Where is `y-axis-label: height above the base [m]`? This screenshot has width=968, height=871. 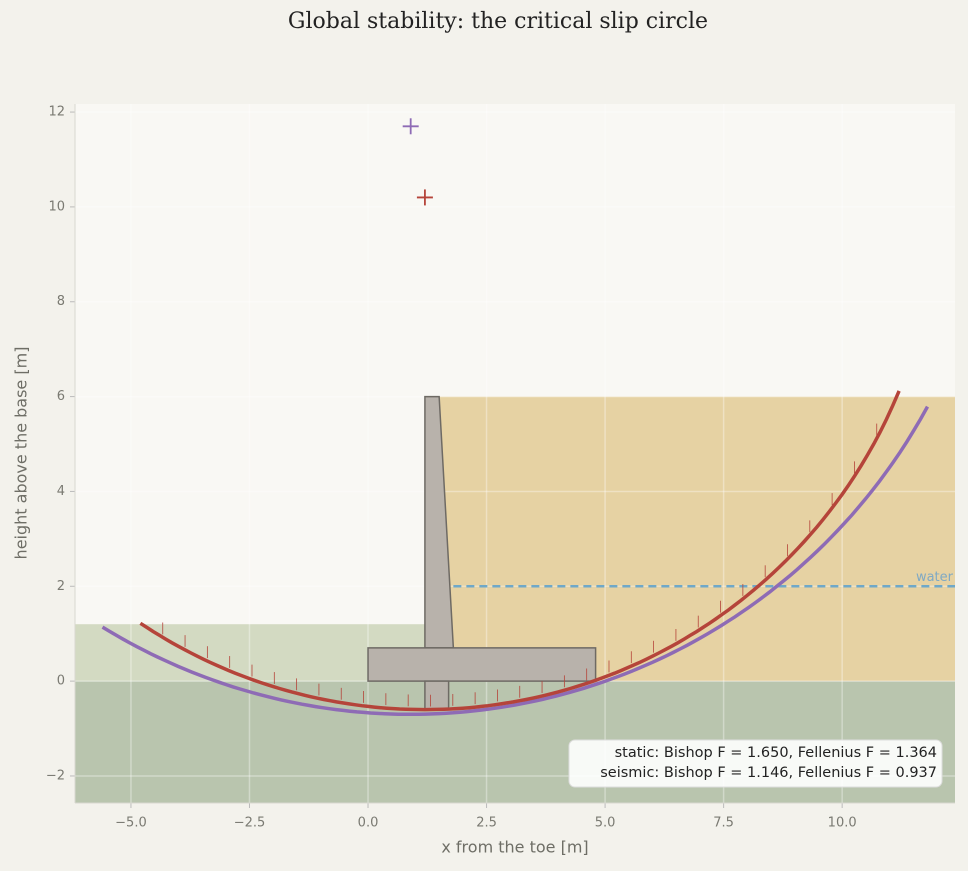
y-axis-label: height above the base [m] is located at coordinates (21, 453).